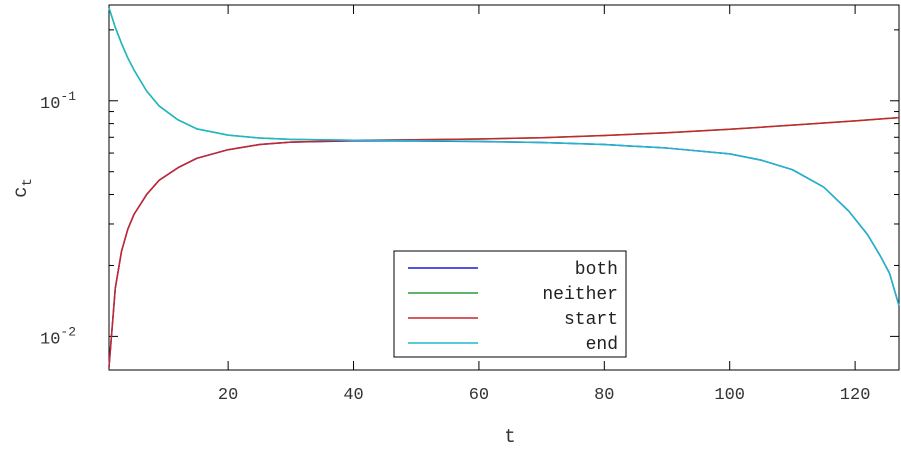 This screenshot has width=901, height=451. I want to click on legend-label-end: end, so click(602, 345).